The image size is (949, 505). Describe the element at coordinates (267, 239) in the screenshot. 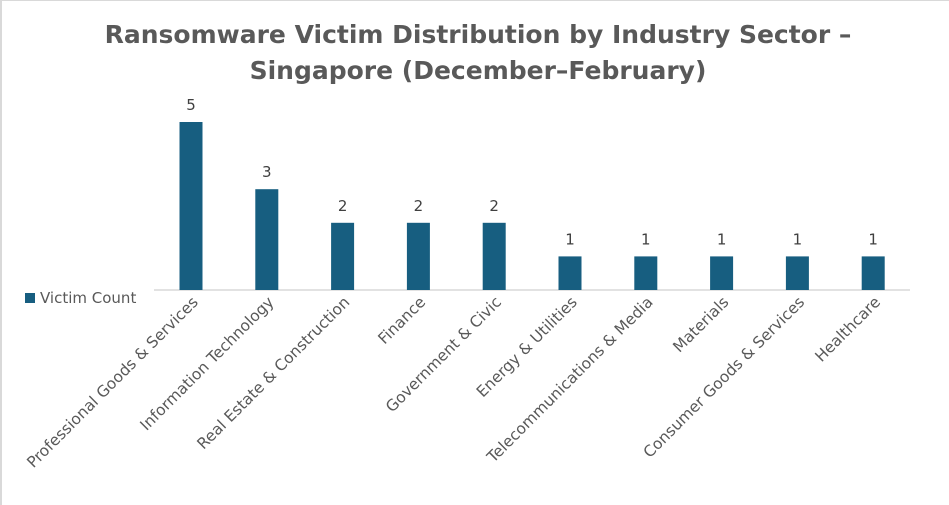

I see `bar-information-technology` at that location.